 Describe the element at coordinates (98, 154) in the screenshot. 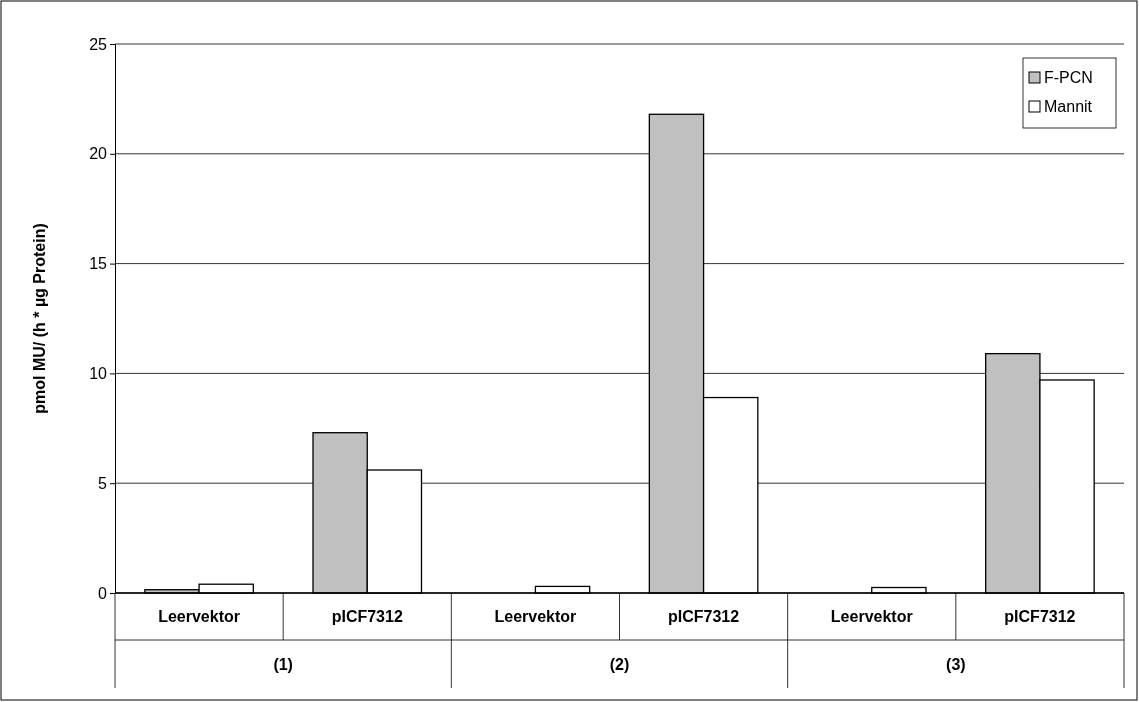

I see `y-tick-label: 20` at that location.